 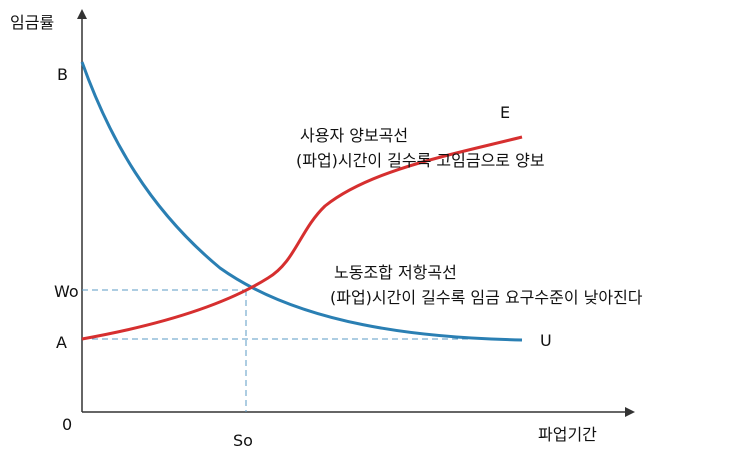 What do you see at coordinates (354, 135) in the screenshot?
I see `employer-curve-title: 사용자 양보곡선` at bounding box center [354, 135].